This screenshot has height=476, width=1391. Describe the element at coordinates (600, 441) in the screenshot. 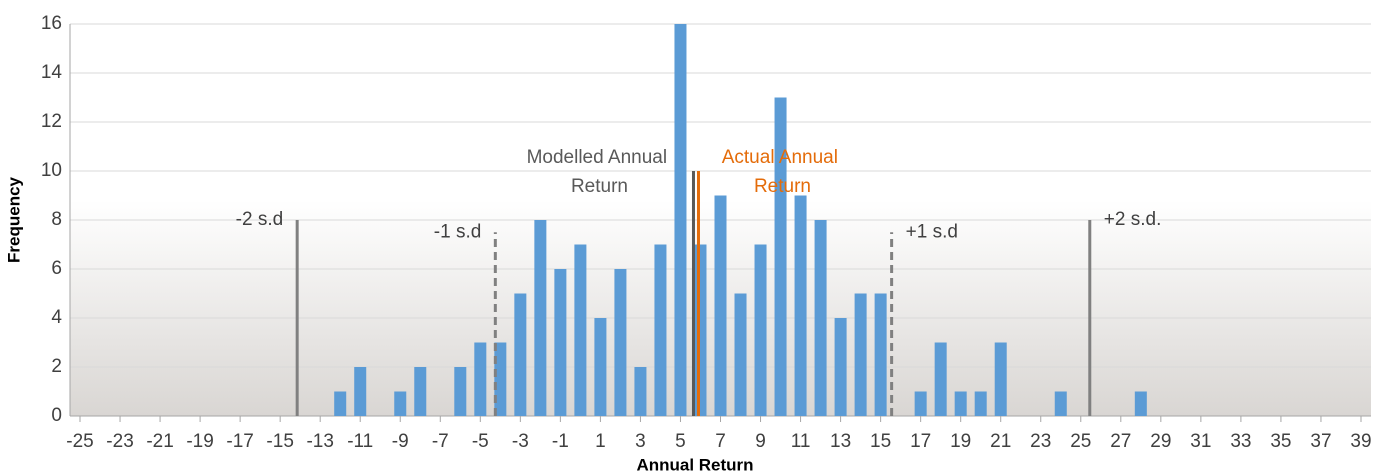

I see `x-tick-label: 1` at that location.